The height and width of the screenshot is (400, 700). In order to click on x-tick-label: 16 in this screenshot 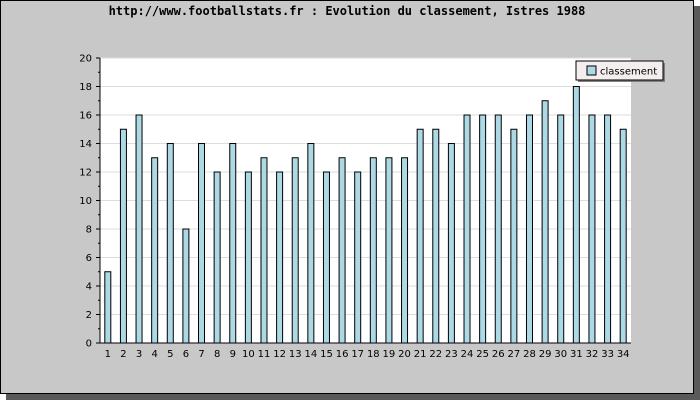, I will do `click(342, 354)`.